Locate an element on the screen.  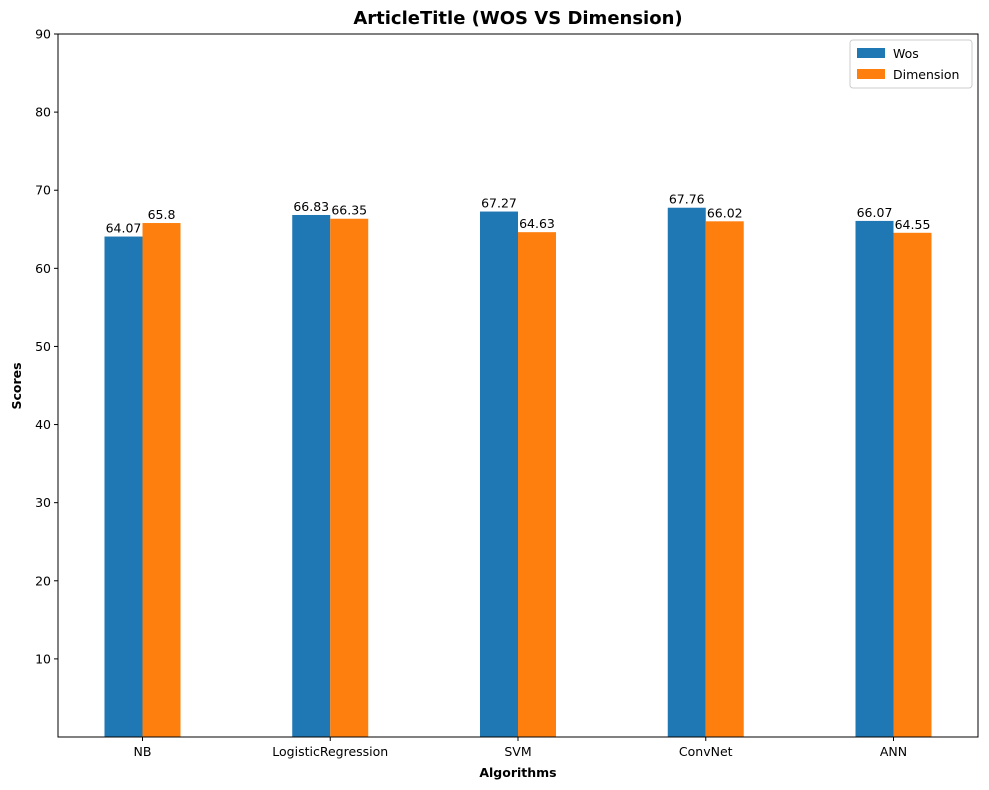
y-tick-label: 80 is located at coordinates (43, 112).